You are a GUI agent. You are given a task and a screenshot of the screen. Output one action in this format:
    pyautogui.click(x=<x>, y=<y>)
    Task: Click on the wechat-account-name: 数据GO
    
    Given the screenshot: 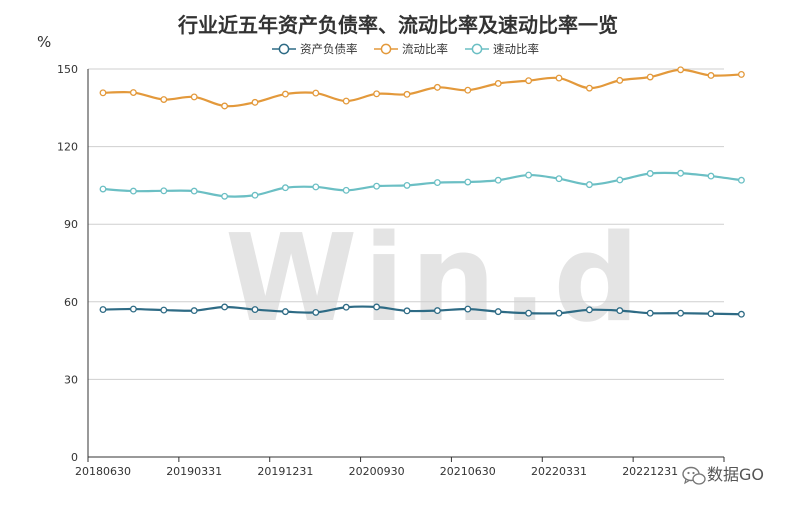 What is the action you would take?
    pyautogui.click(x=735, y=474)
    